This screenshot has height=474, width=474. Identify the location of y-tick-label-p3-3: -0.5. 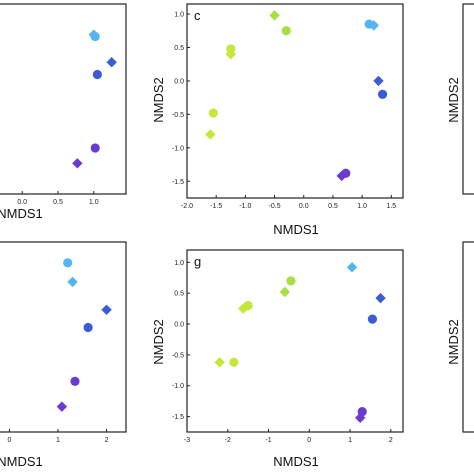
(178, 355).